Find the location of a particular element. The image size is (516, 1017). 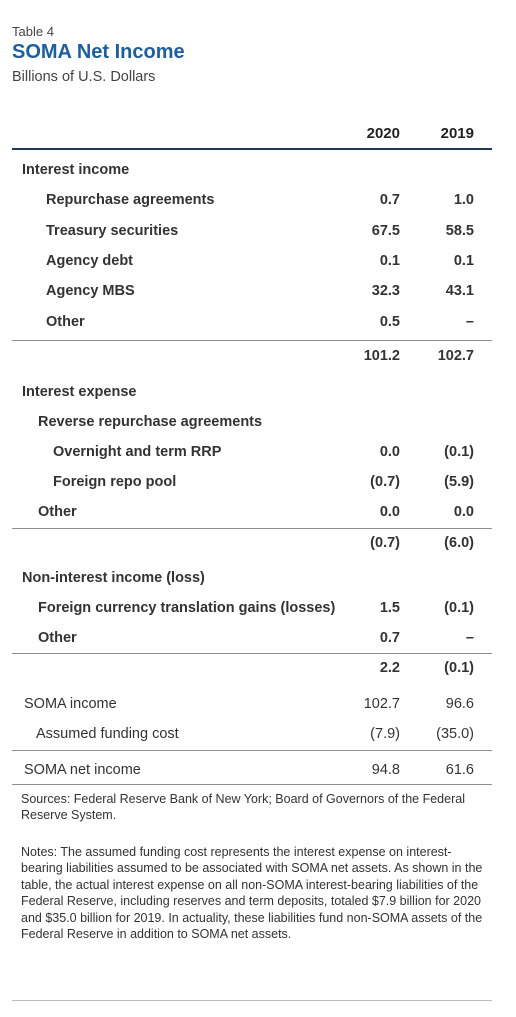

table-number: Table 4 is located at coordinates (33, 31).